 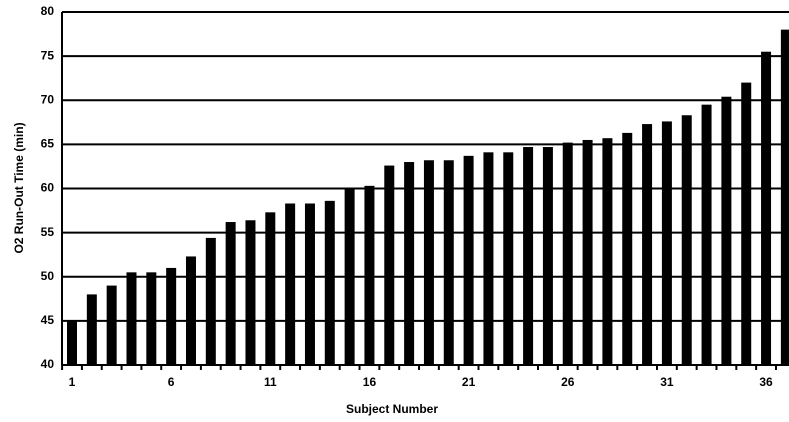 I want to click on x-tick-label: 26, so click(x=568, y=382).